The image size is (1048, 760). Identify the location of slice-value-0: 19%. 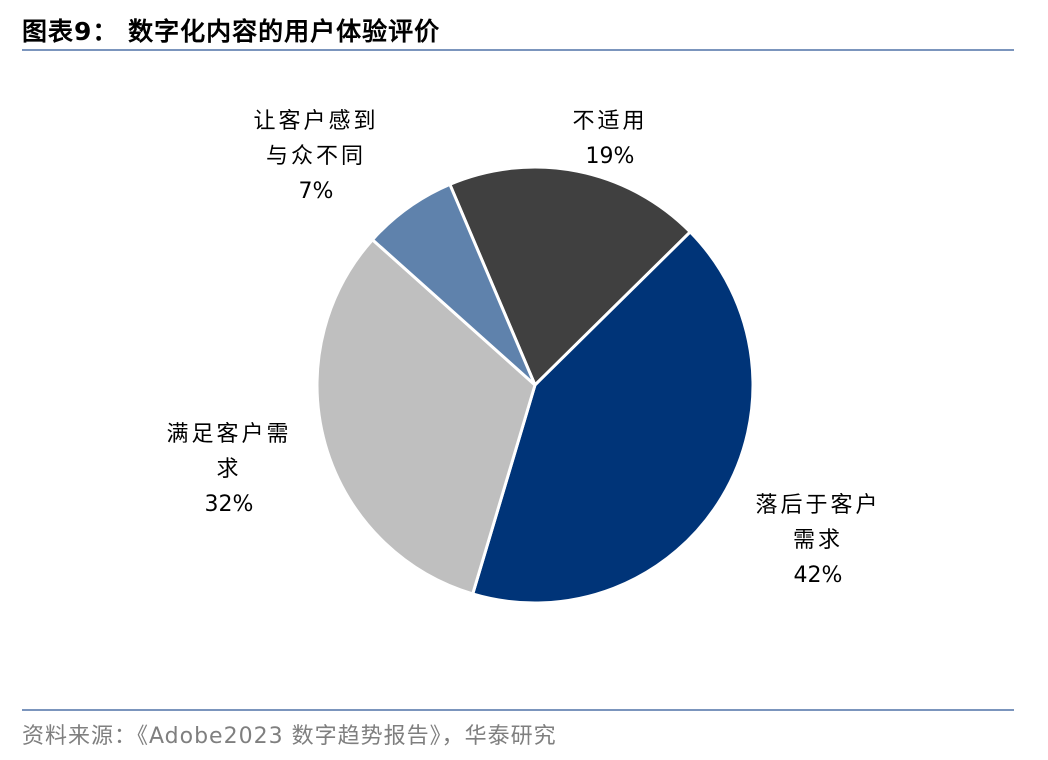
(610, 156).